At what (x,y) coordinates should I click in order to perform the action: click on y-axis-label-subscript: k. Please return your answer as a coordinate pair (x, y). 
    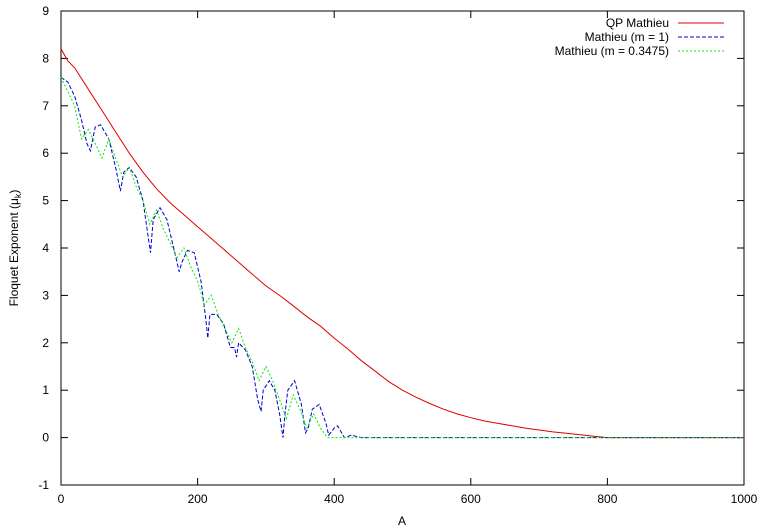
    Looking at the image, I should click on (18, 195).